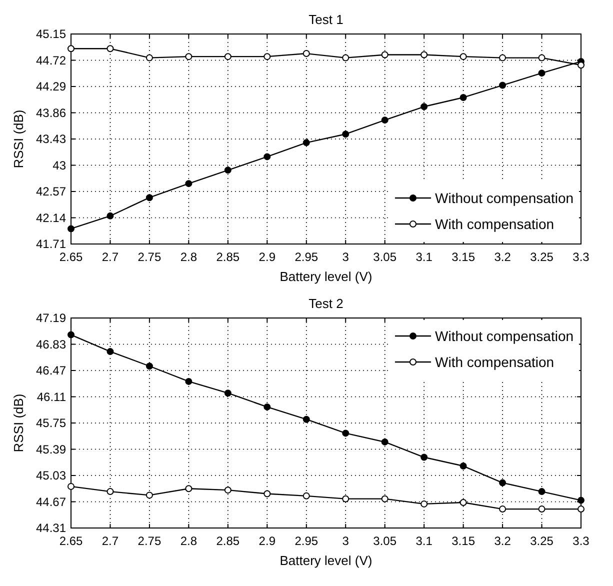 The image size is (613, 586). What do you see at coordinates (51, 344) in the screenshot?
I see `y-tick-label: 46.83` at bounding box center [51, 344].